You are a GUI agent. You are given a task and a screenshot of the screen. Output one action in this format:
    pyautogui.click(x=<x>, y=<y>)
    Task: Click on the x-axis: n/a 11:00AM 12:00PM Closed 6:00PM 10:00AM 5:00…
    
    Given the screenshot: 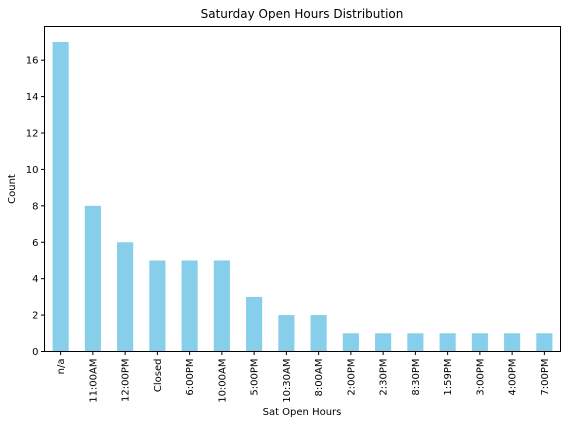 What is the action you would take?
    pyautogui.click(x=303, y=377)
    